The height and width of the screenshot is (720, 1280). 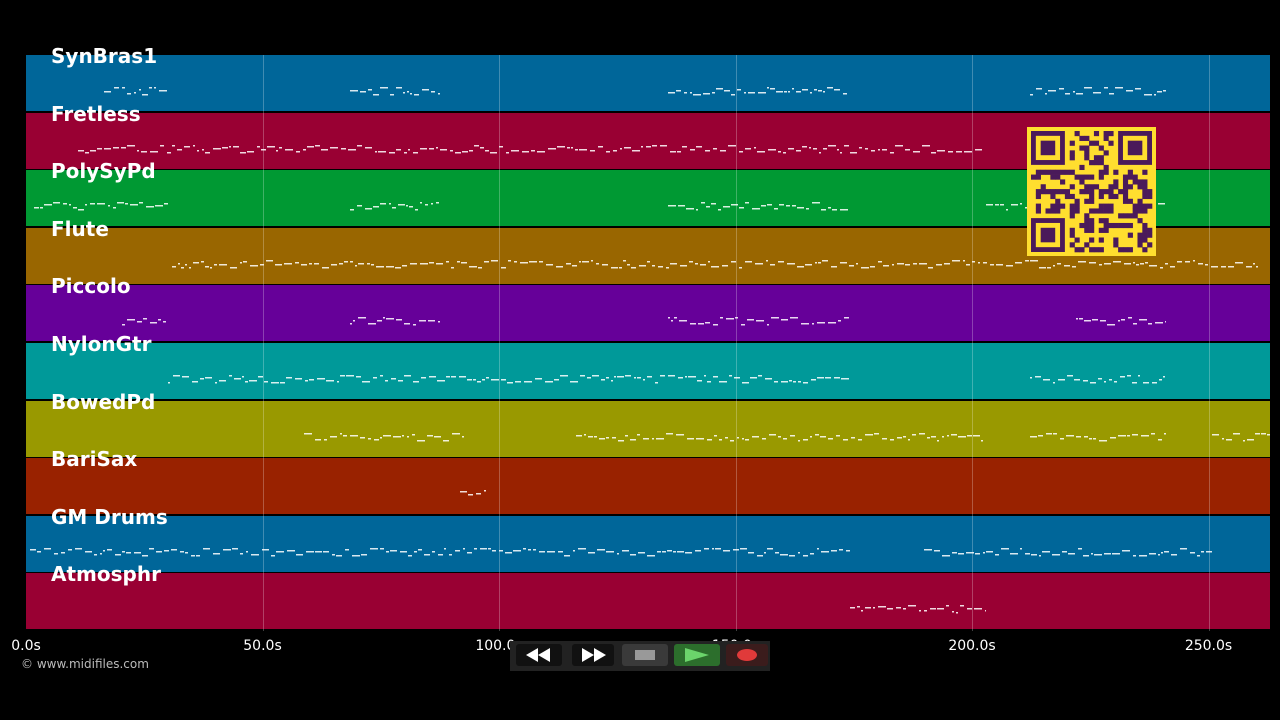 I want to click on qr-code, so click(x=1091, y=191).